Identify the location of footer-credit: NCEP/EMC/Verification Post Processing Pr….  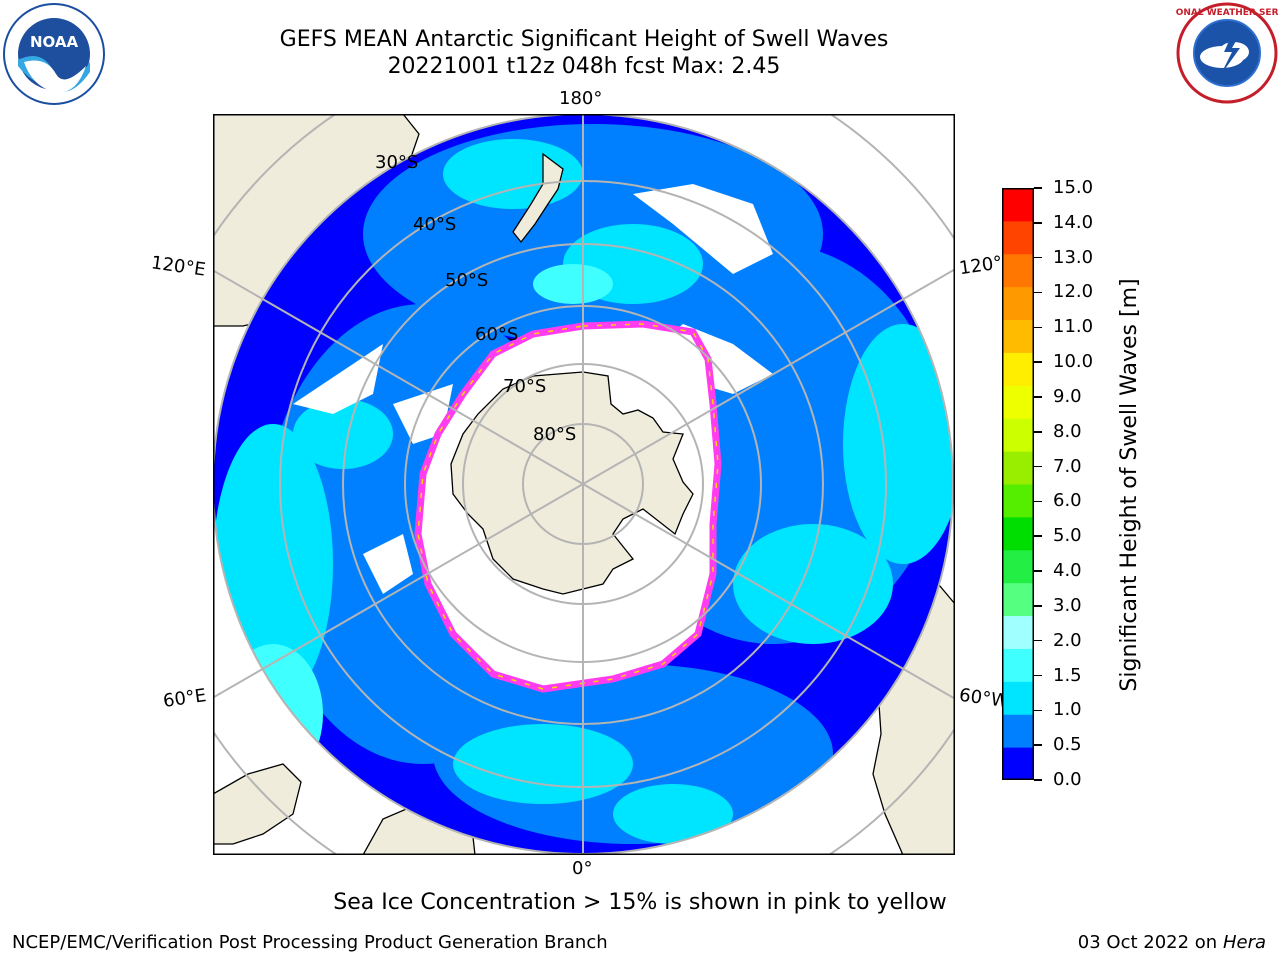
(310, 942).